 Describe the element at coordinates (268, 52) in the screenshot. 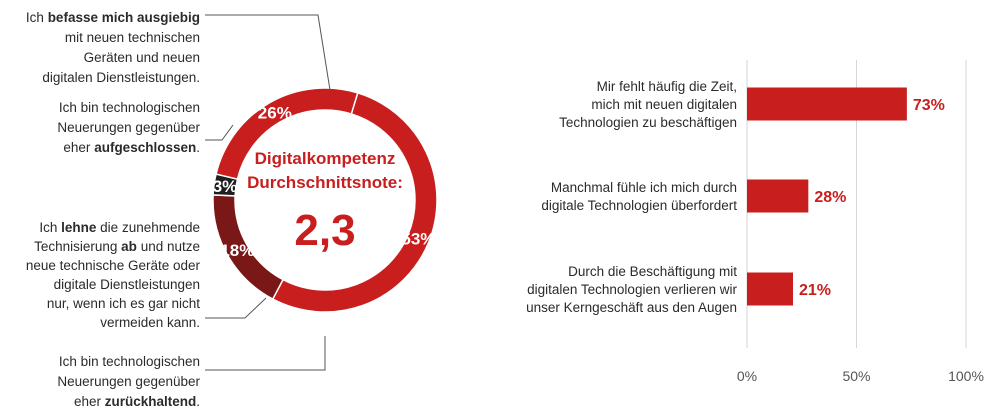

I see `leader-engaged` at that location.